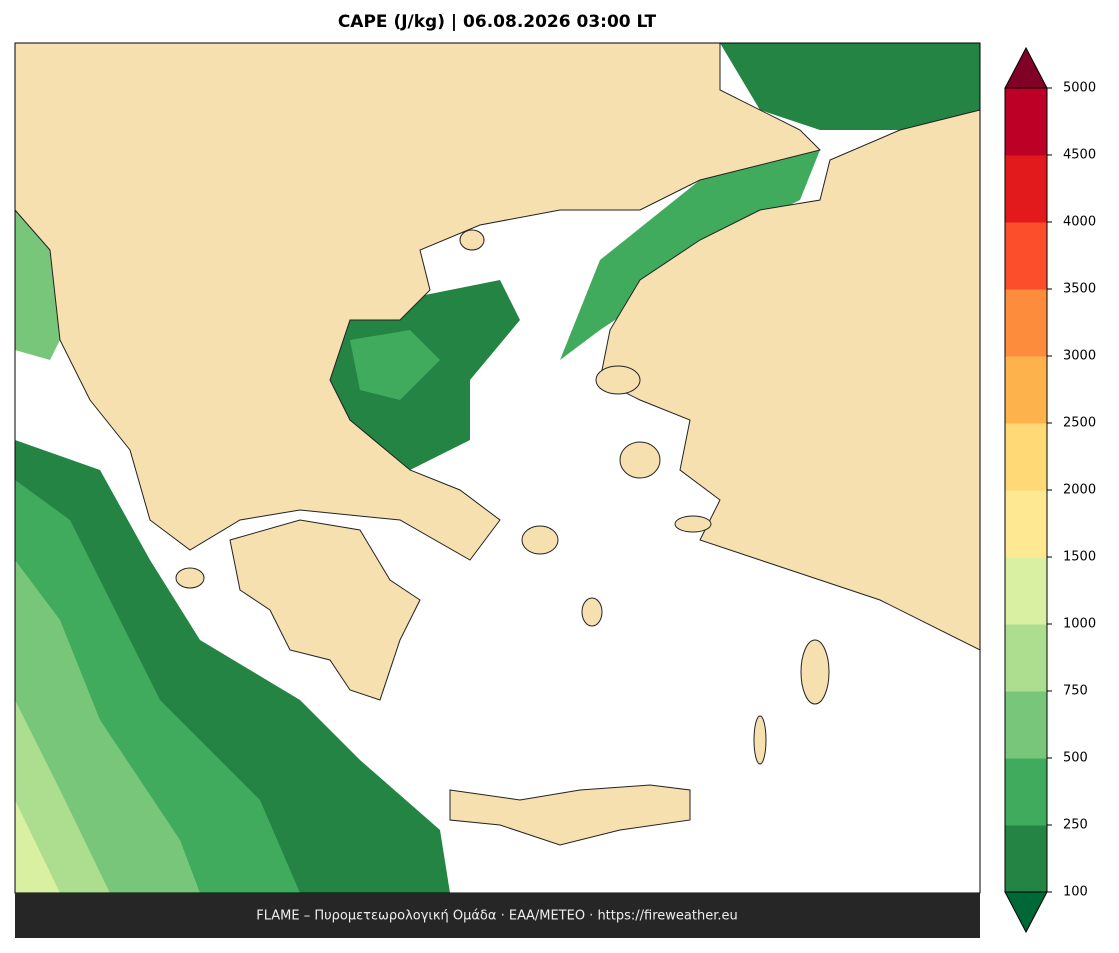  Describe the element at coordinates (1075, 892) in the screenshot. I see `colorbar-tick-label: 100` at that location.